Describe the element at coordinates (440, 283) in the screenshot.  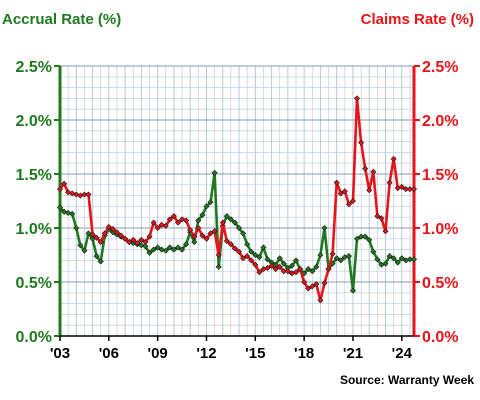
I see `right-axis-tick-label: 0.5%` at that location.